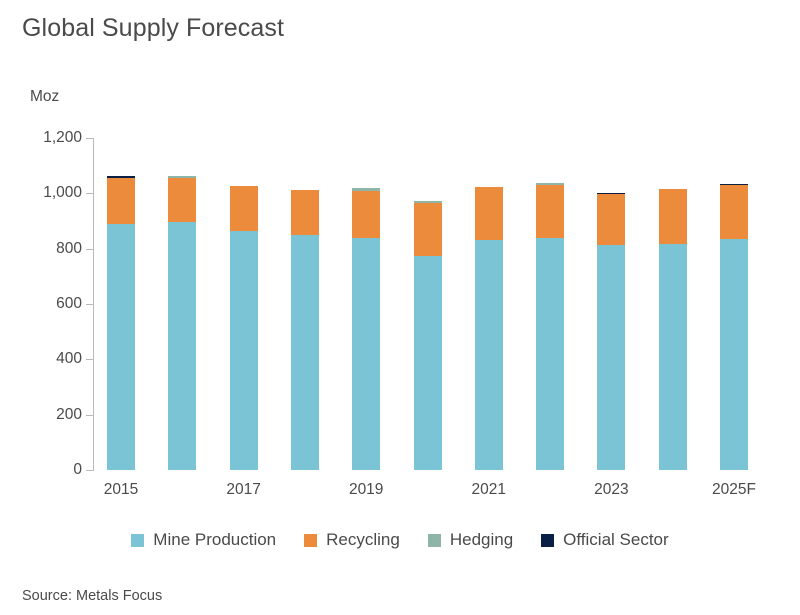  Describe the element at coordinates (121, 489) in the screenshot. I see `x-axis-tick-label: 2015` at that location.